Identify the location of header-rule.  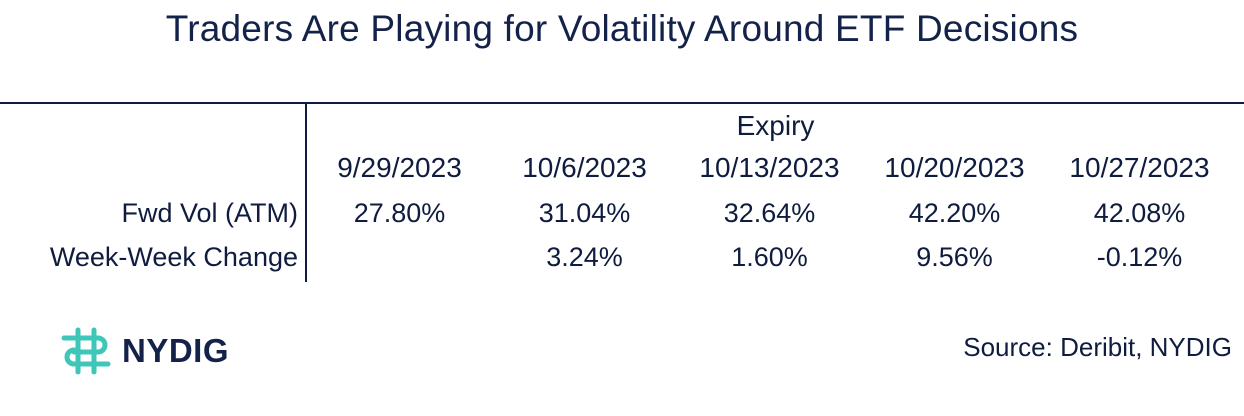
(622, 103).